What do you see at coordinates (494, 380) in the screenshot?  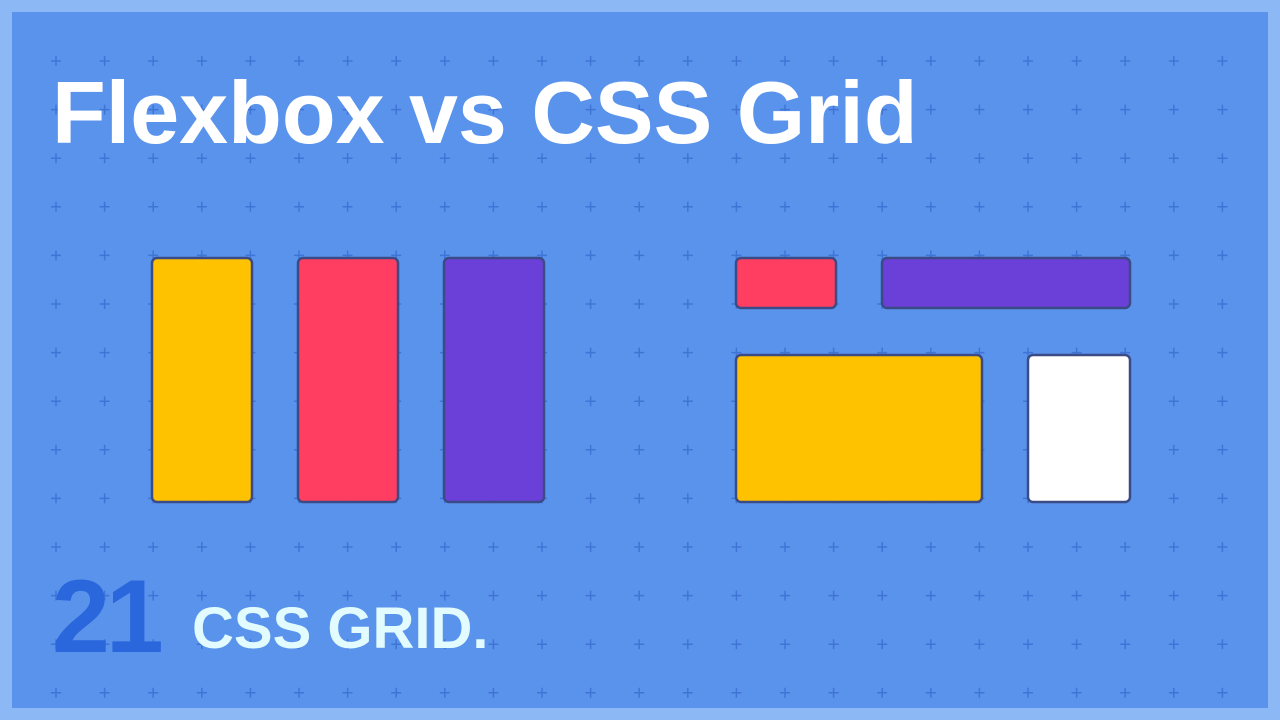 I see `flex-item` at bounding box center [494, 380].